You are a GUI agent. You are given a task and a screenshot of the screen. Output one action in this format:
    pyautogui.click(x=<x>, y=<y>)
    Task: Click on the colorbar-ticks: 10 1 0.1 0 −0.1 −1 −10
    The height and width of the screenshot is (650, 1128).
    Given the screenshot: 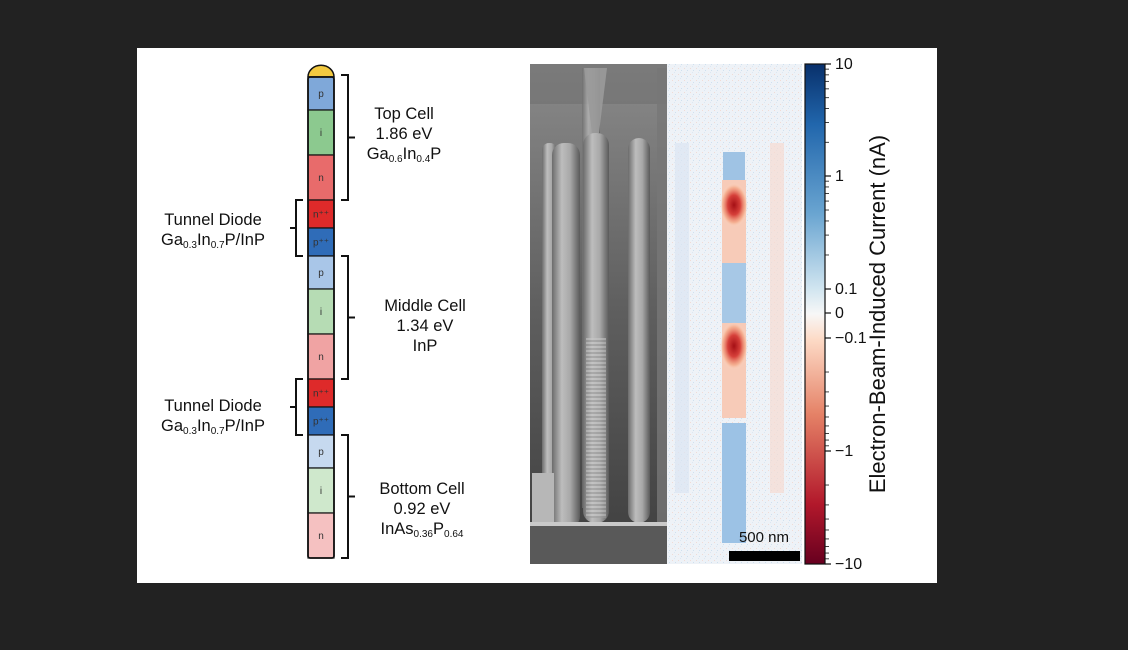 What is the action you would take?
    pyautogui.click(x=846, y=314)
    